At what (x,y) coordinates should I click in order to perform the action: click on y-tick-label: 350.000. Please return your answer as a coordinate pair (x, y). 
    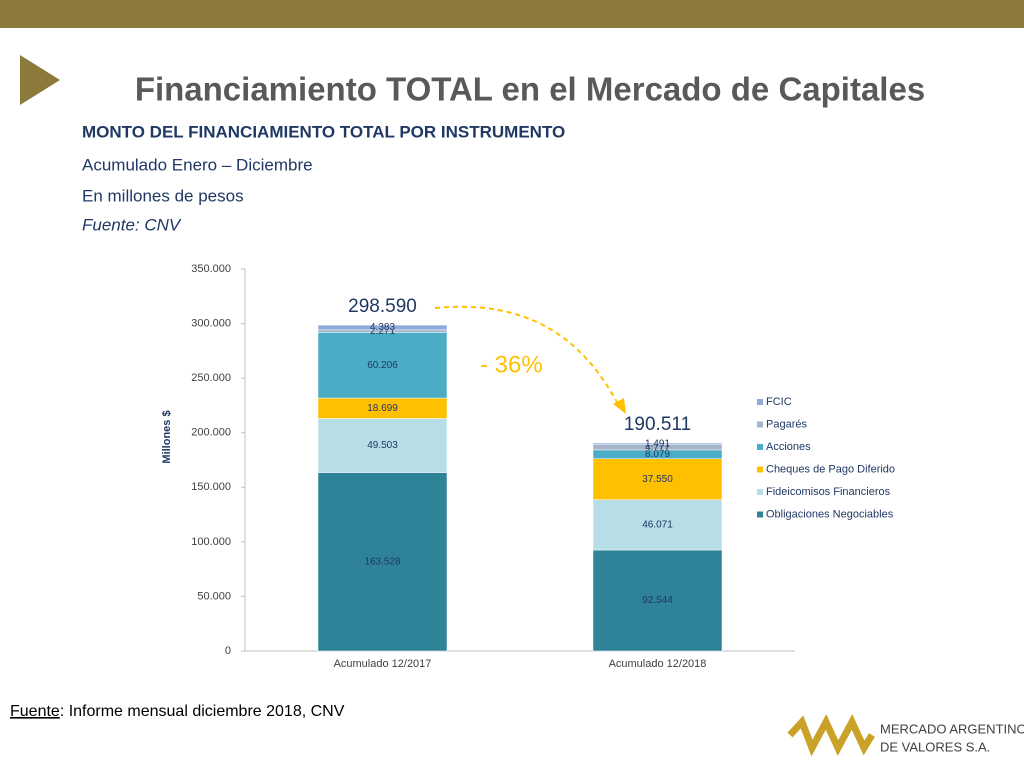
    Looking at the image, I should click on (211, 269).